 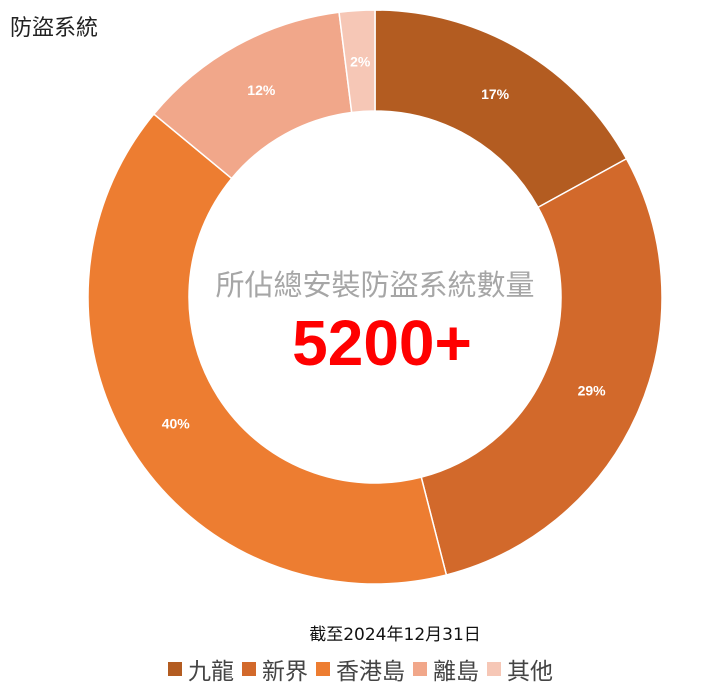 I want to click on slice-label-0: 17%, so click(x=495, y=94).